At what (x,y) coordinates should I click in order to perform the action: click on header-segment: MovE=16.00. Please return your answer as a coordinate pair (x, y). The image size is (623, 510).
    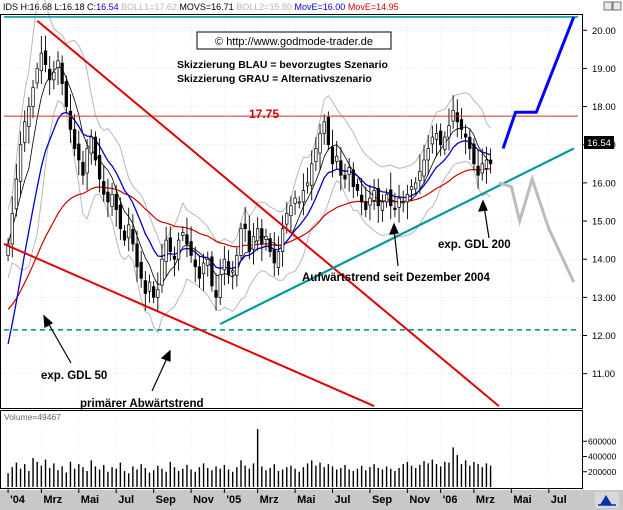
    Looking at the image, I should click on (318, 7).